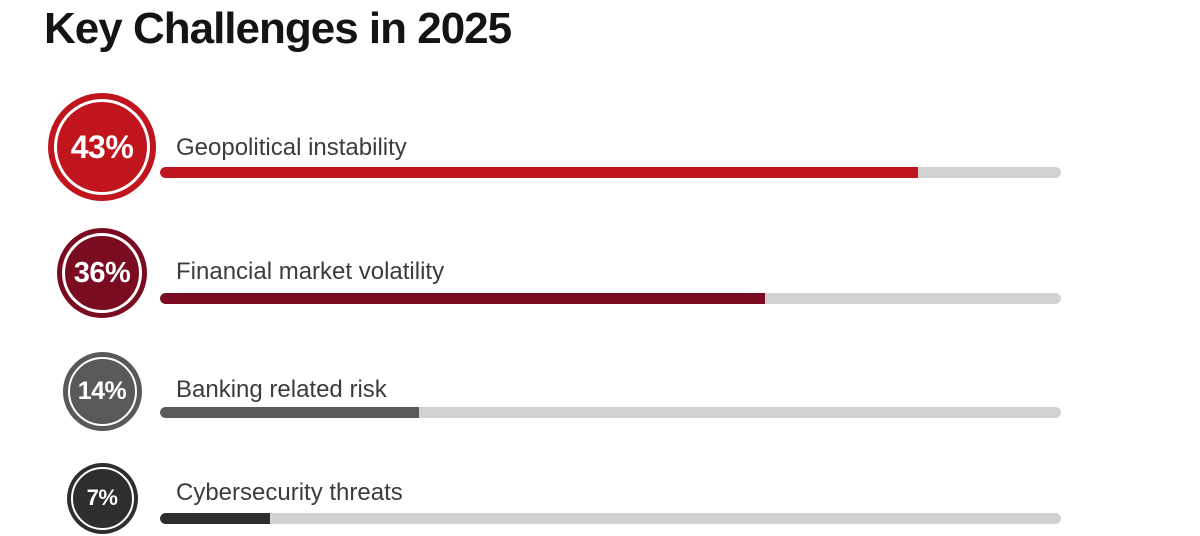 Image resolution: width=1200 pixels, height=536 pixels. I want to click on challenge-label: Financial market volatility, so click(310, 271).